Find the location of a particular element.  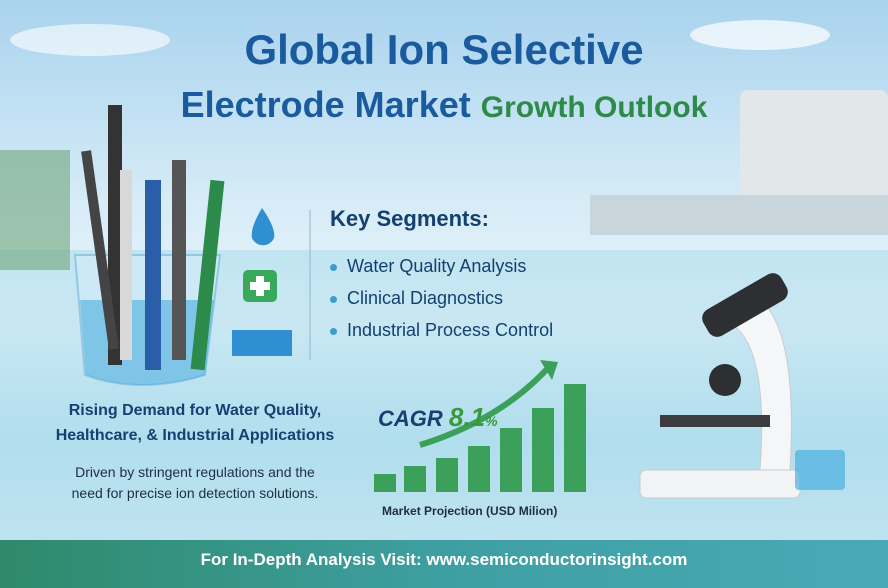

title: Global Ion Selective is located at coordinates (444, 49).